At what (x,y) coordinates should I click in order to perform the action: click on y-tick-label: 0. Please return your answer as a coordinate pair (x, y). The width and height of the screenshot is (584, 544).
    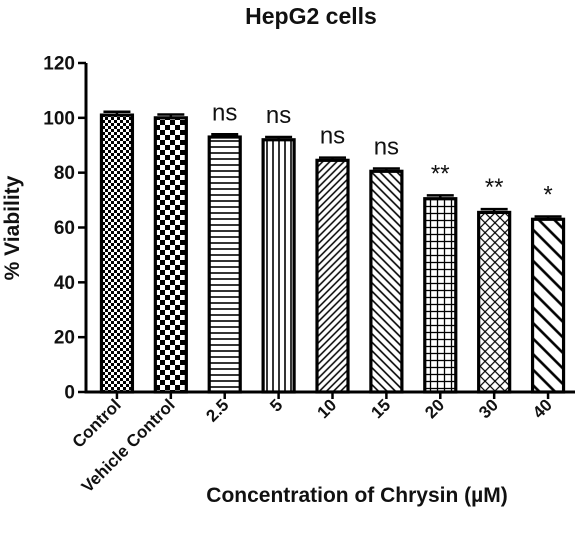
    Looking at the image, I should click on (69, 393).